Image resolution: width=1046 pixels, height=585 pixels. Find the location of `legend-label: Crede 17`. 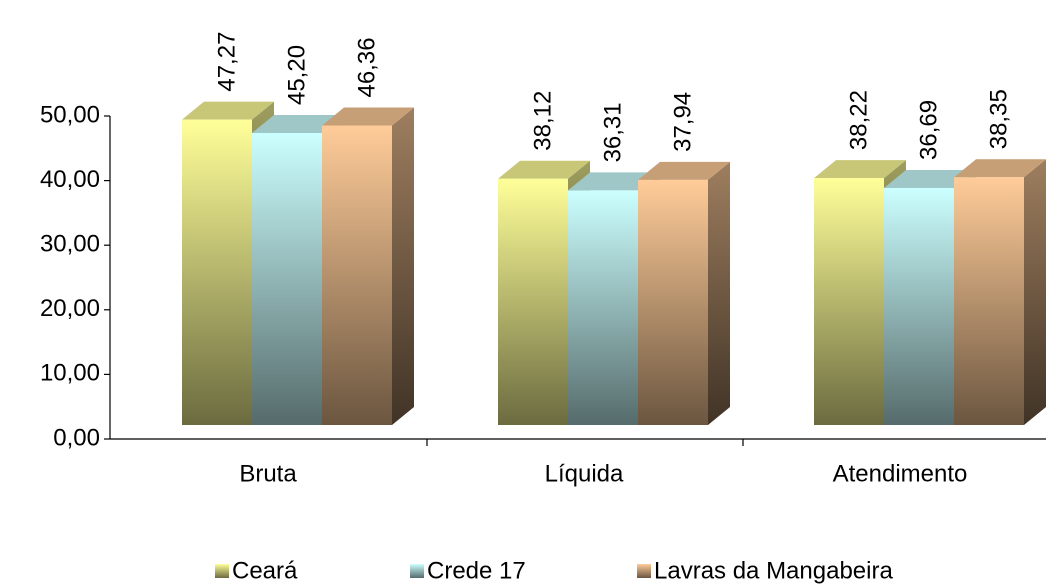

legend-label: Crede 17 is located at coordinates (476, 570).